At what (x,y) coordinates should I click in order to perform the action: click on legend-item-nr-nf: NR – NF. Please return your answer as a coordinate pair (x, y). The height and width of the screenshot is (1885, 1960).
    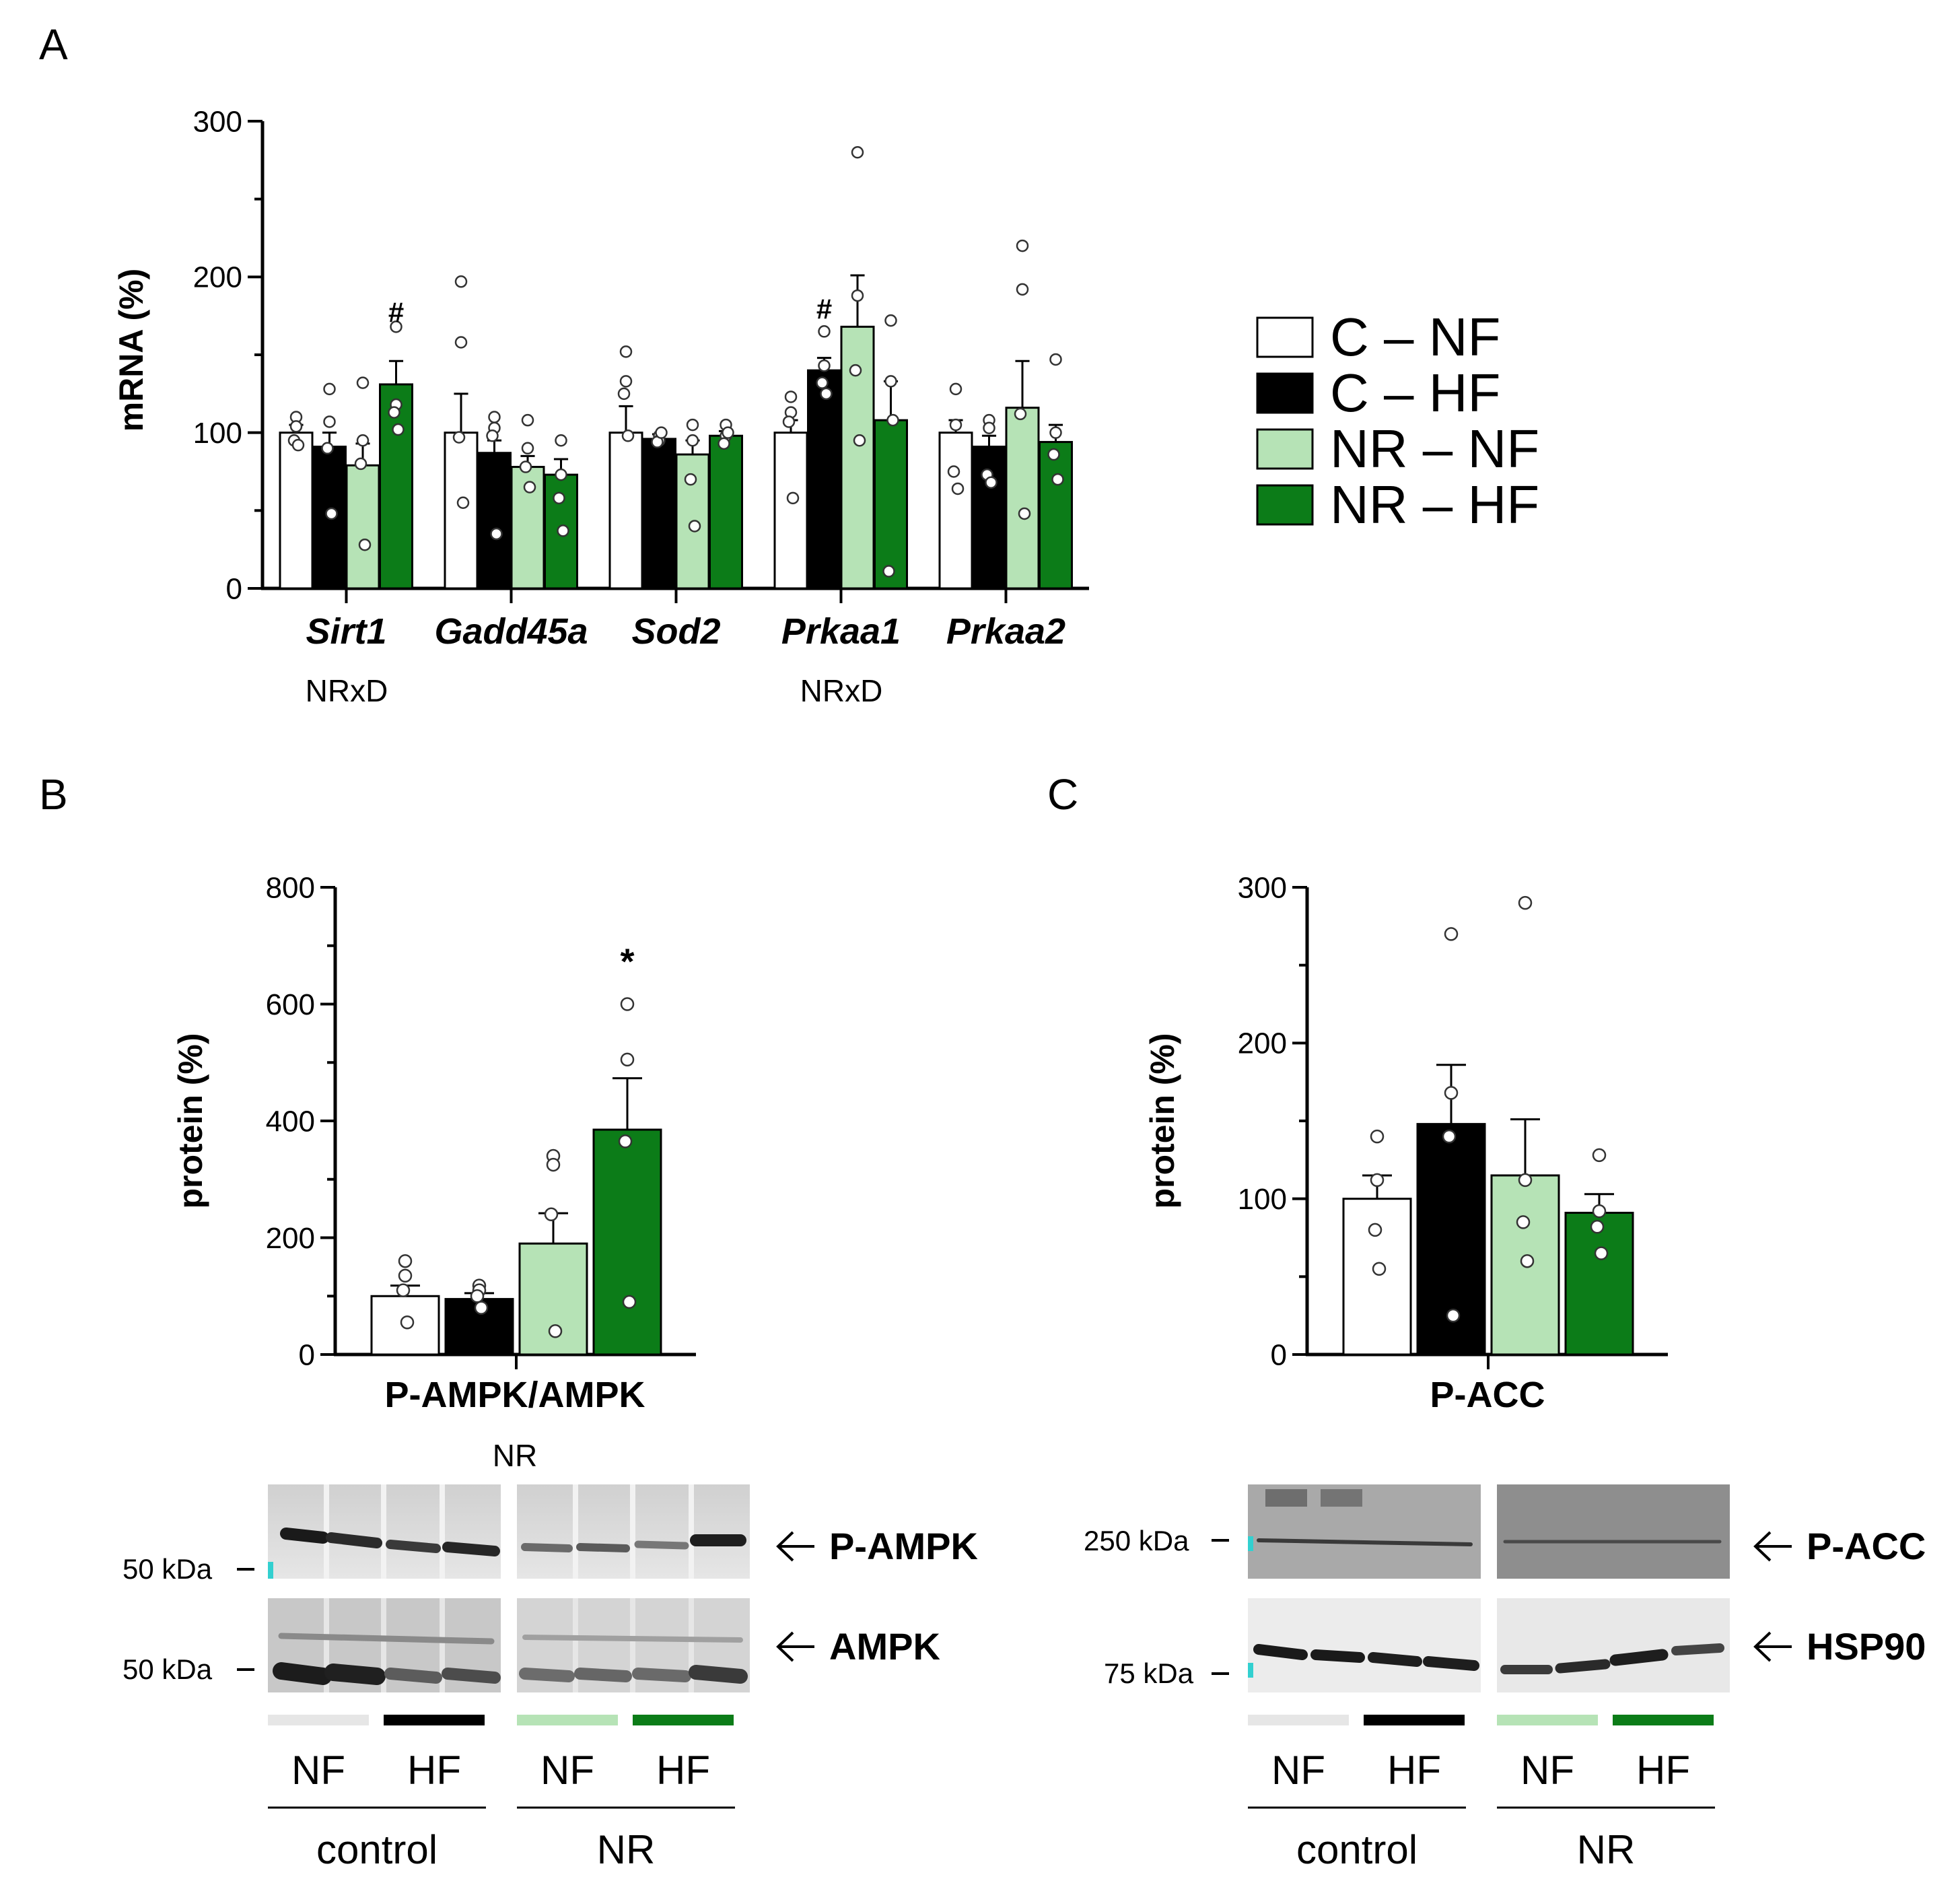
    Looking at the image, I should click on (1397, 449).